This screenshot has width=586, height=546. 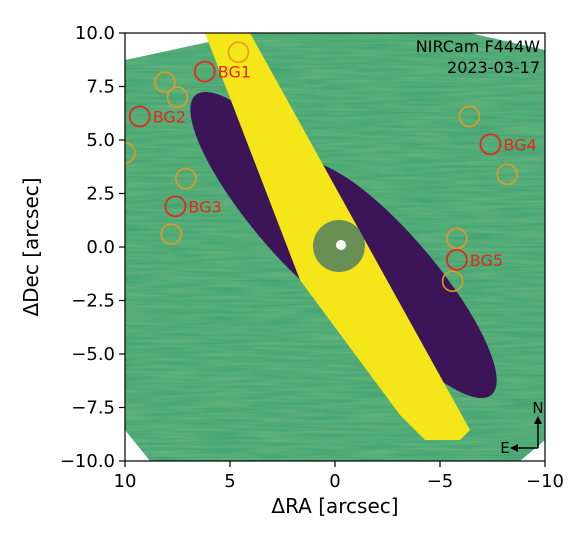 What do you see at coordinates (100, 247) in the screenshot?
I see `y-tick-label: 0.0` at bounding box center [100, 247].